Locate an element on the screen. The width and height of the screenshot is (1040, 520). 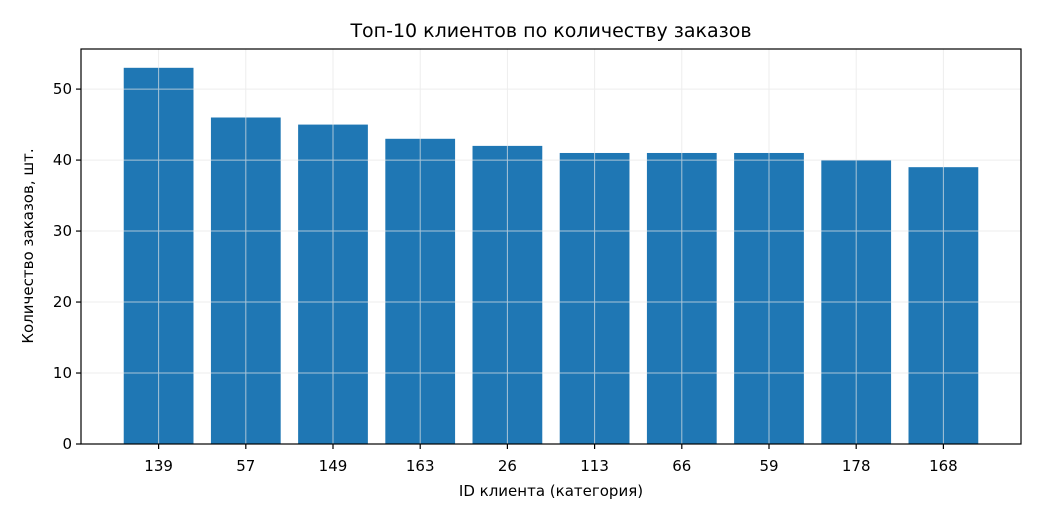
x-axis-label: ID клиента (категория) is located at coordinates (551, 491).